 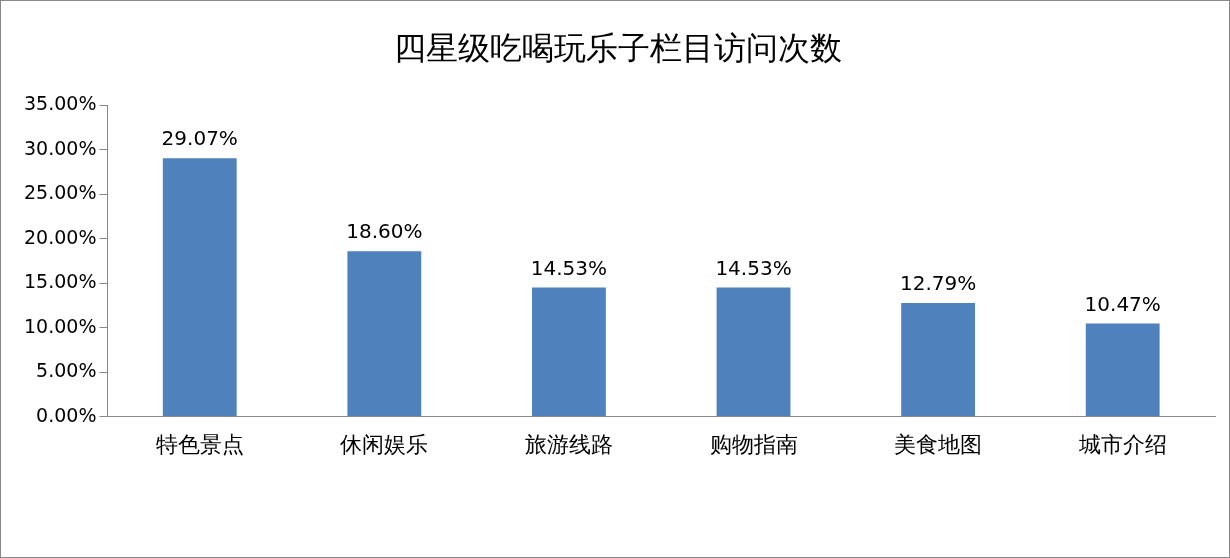 What do you see at coordinates (1122, 444) in the screenshot?
I see `x-tick-label: 城市介绍` at bounding box center [1122, 444].